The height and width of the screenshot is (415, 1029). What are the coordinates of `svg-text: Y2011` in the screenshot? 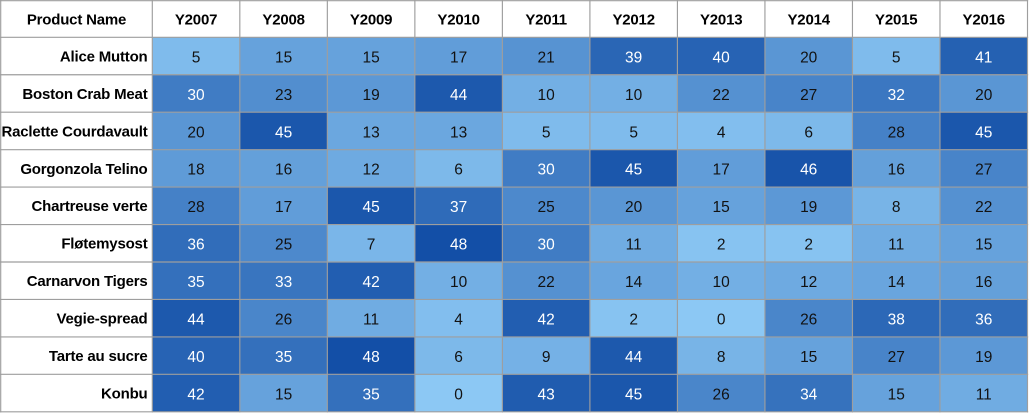 It's located at (546, 19).